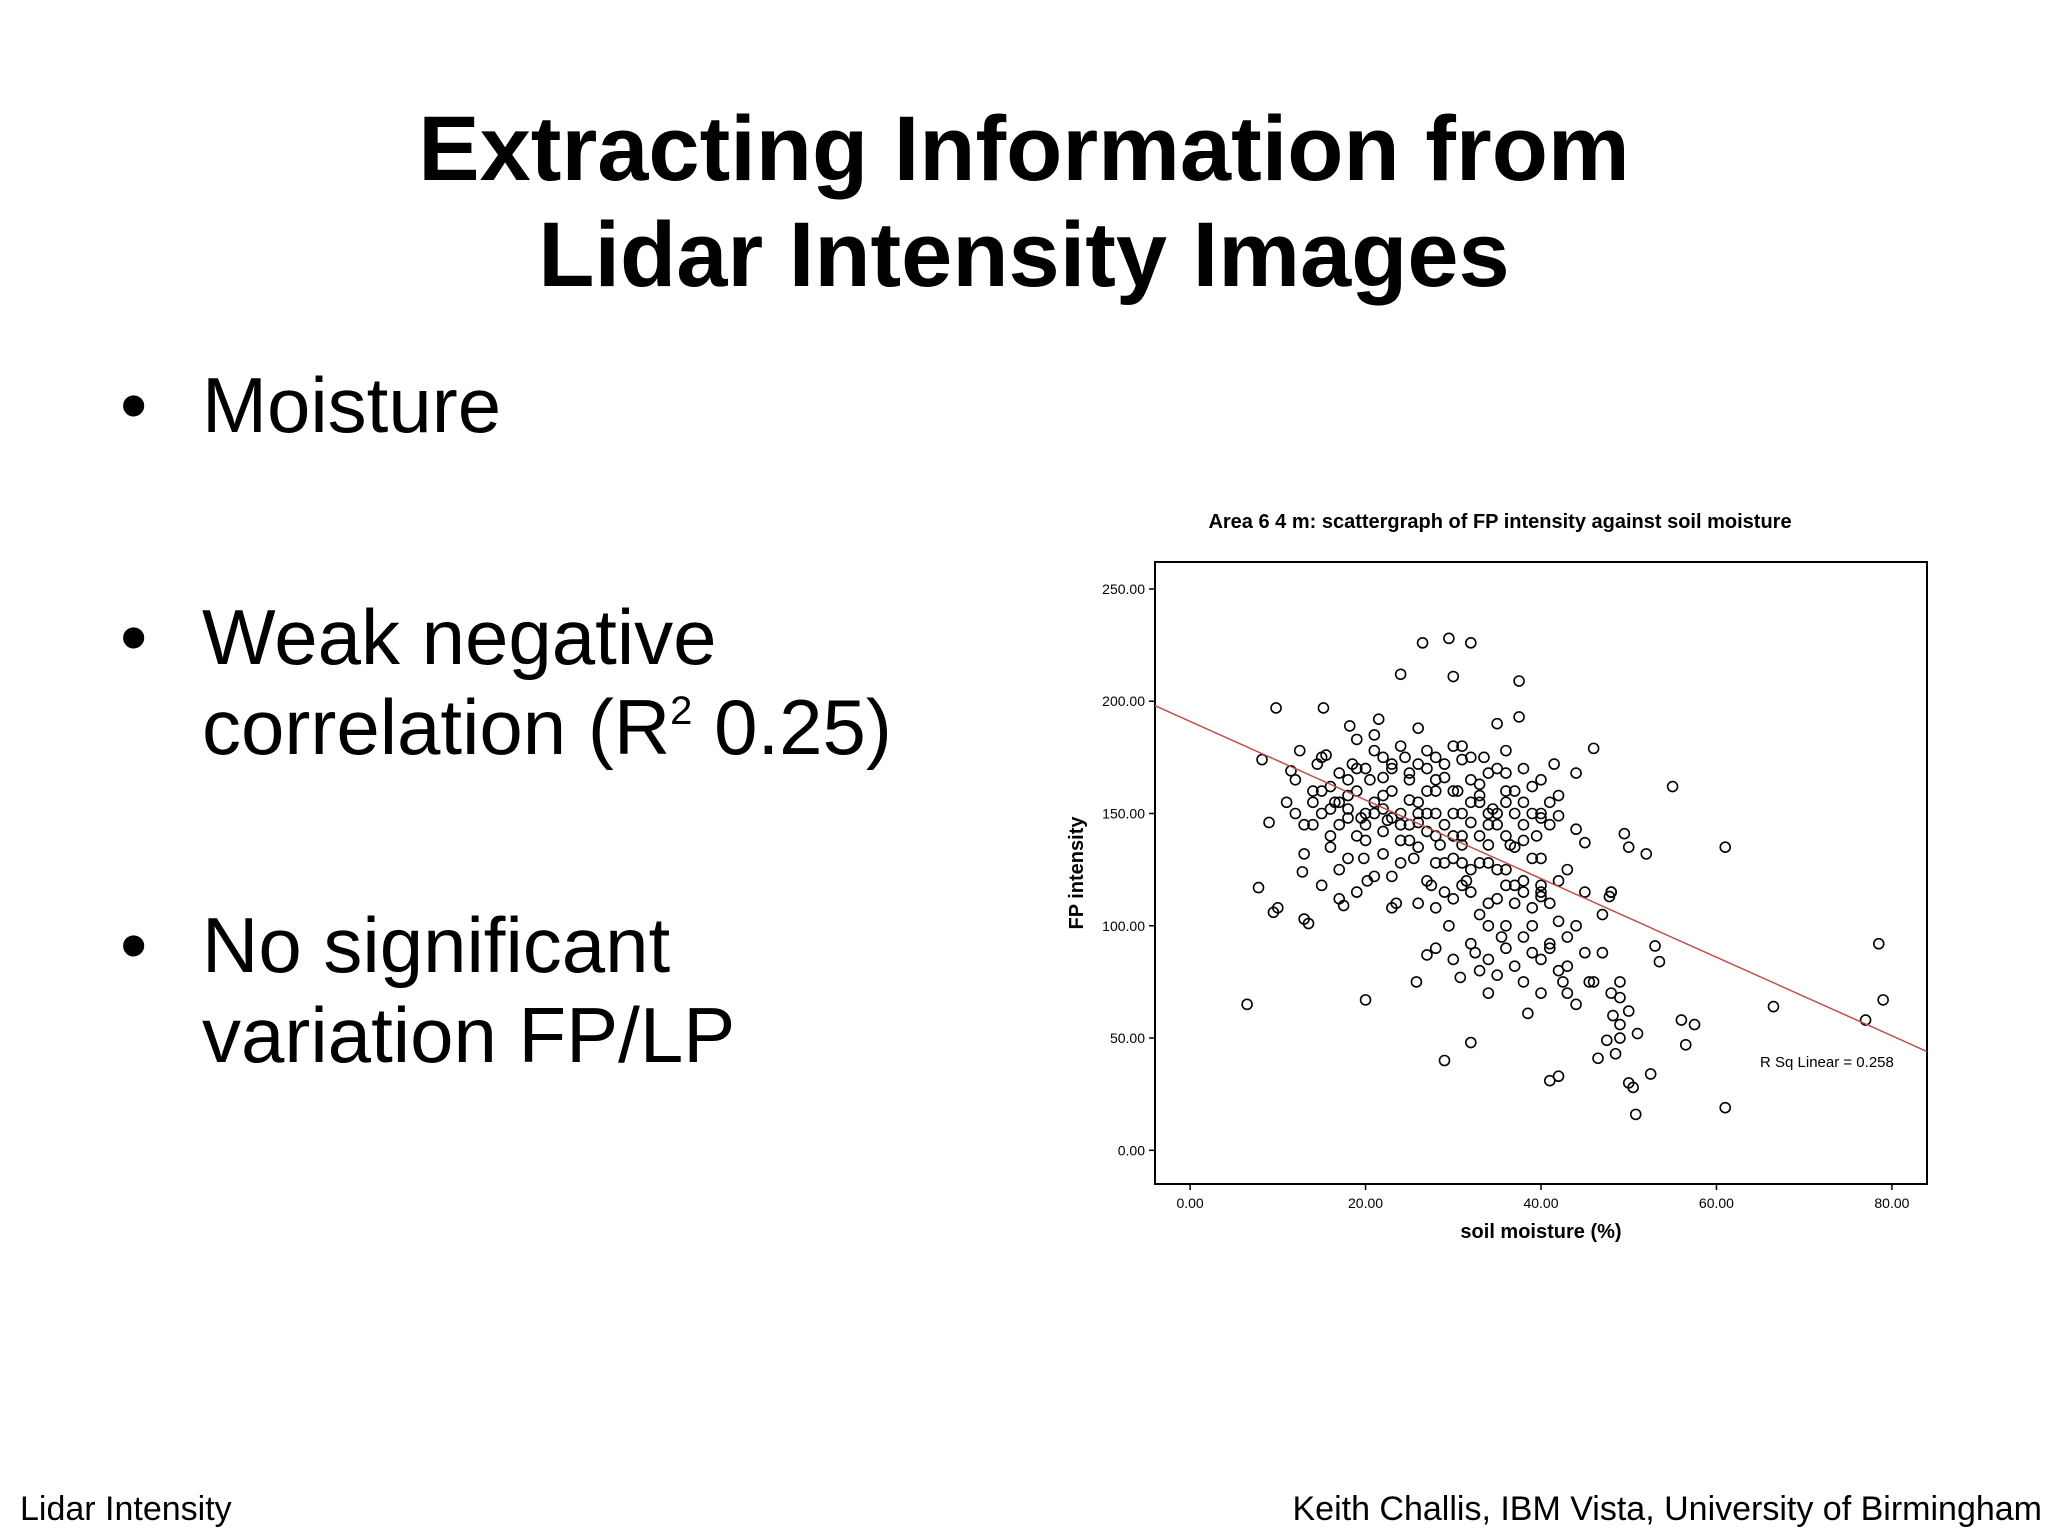  Describe the element at coordinates (1543, 1197) in the screenshot. I see `x-axis: 0.00 20.00 40.00 60.00 80.00` at that location.